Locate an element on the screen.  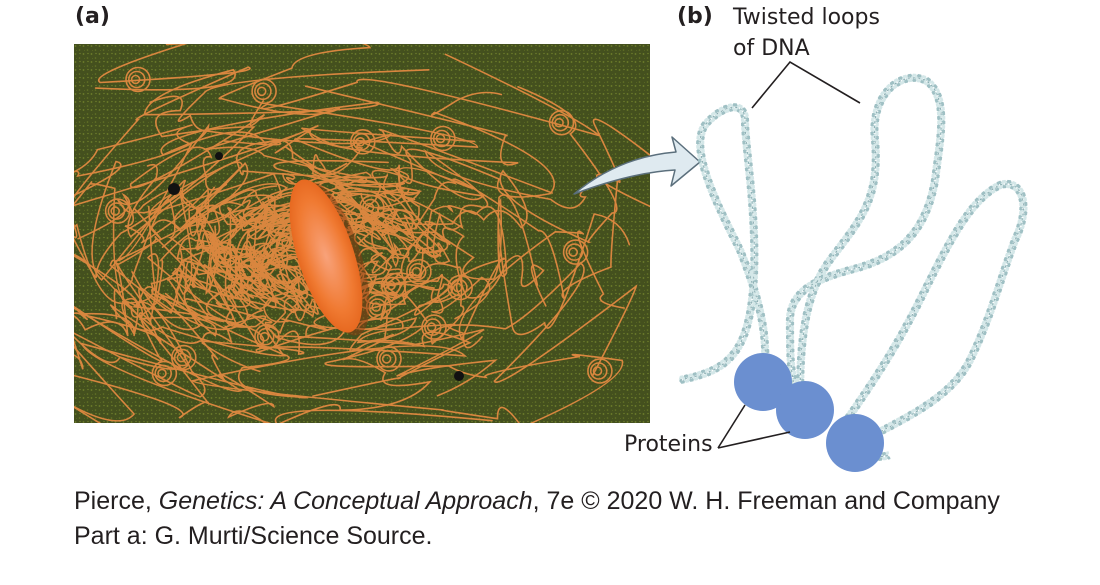
panel-label-b: (b) is located at coordinates (695, 16).